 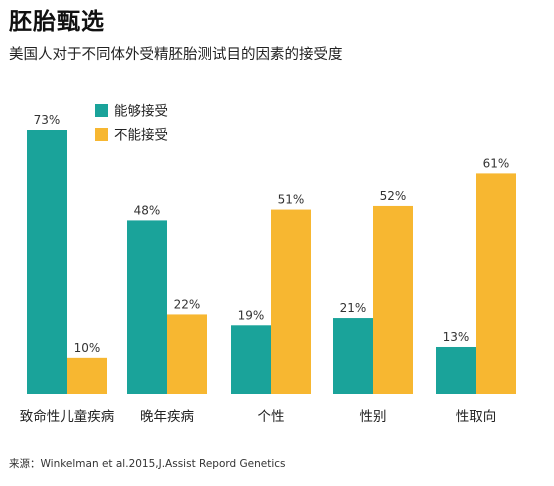 What do you see at coordinates (67, 416) in the screenshot?
I see `category-label-0: 致命性儿童疾病` at bounding box center [67, 416].